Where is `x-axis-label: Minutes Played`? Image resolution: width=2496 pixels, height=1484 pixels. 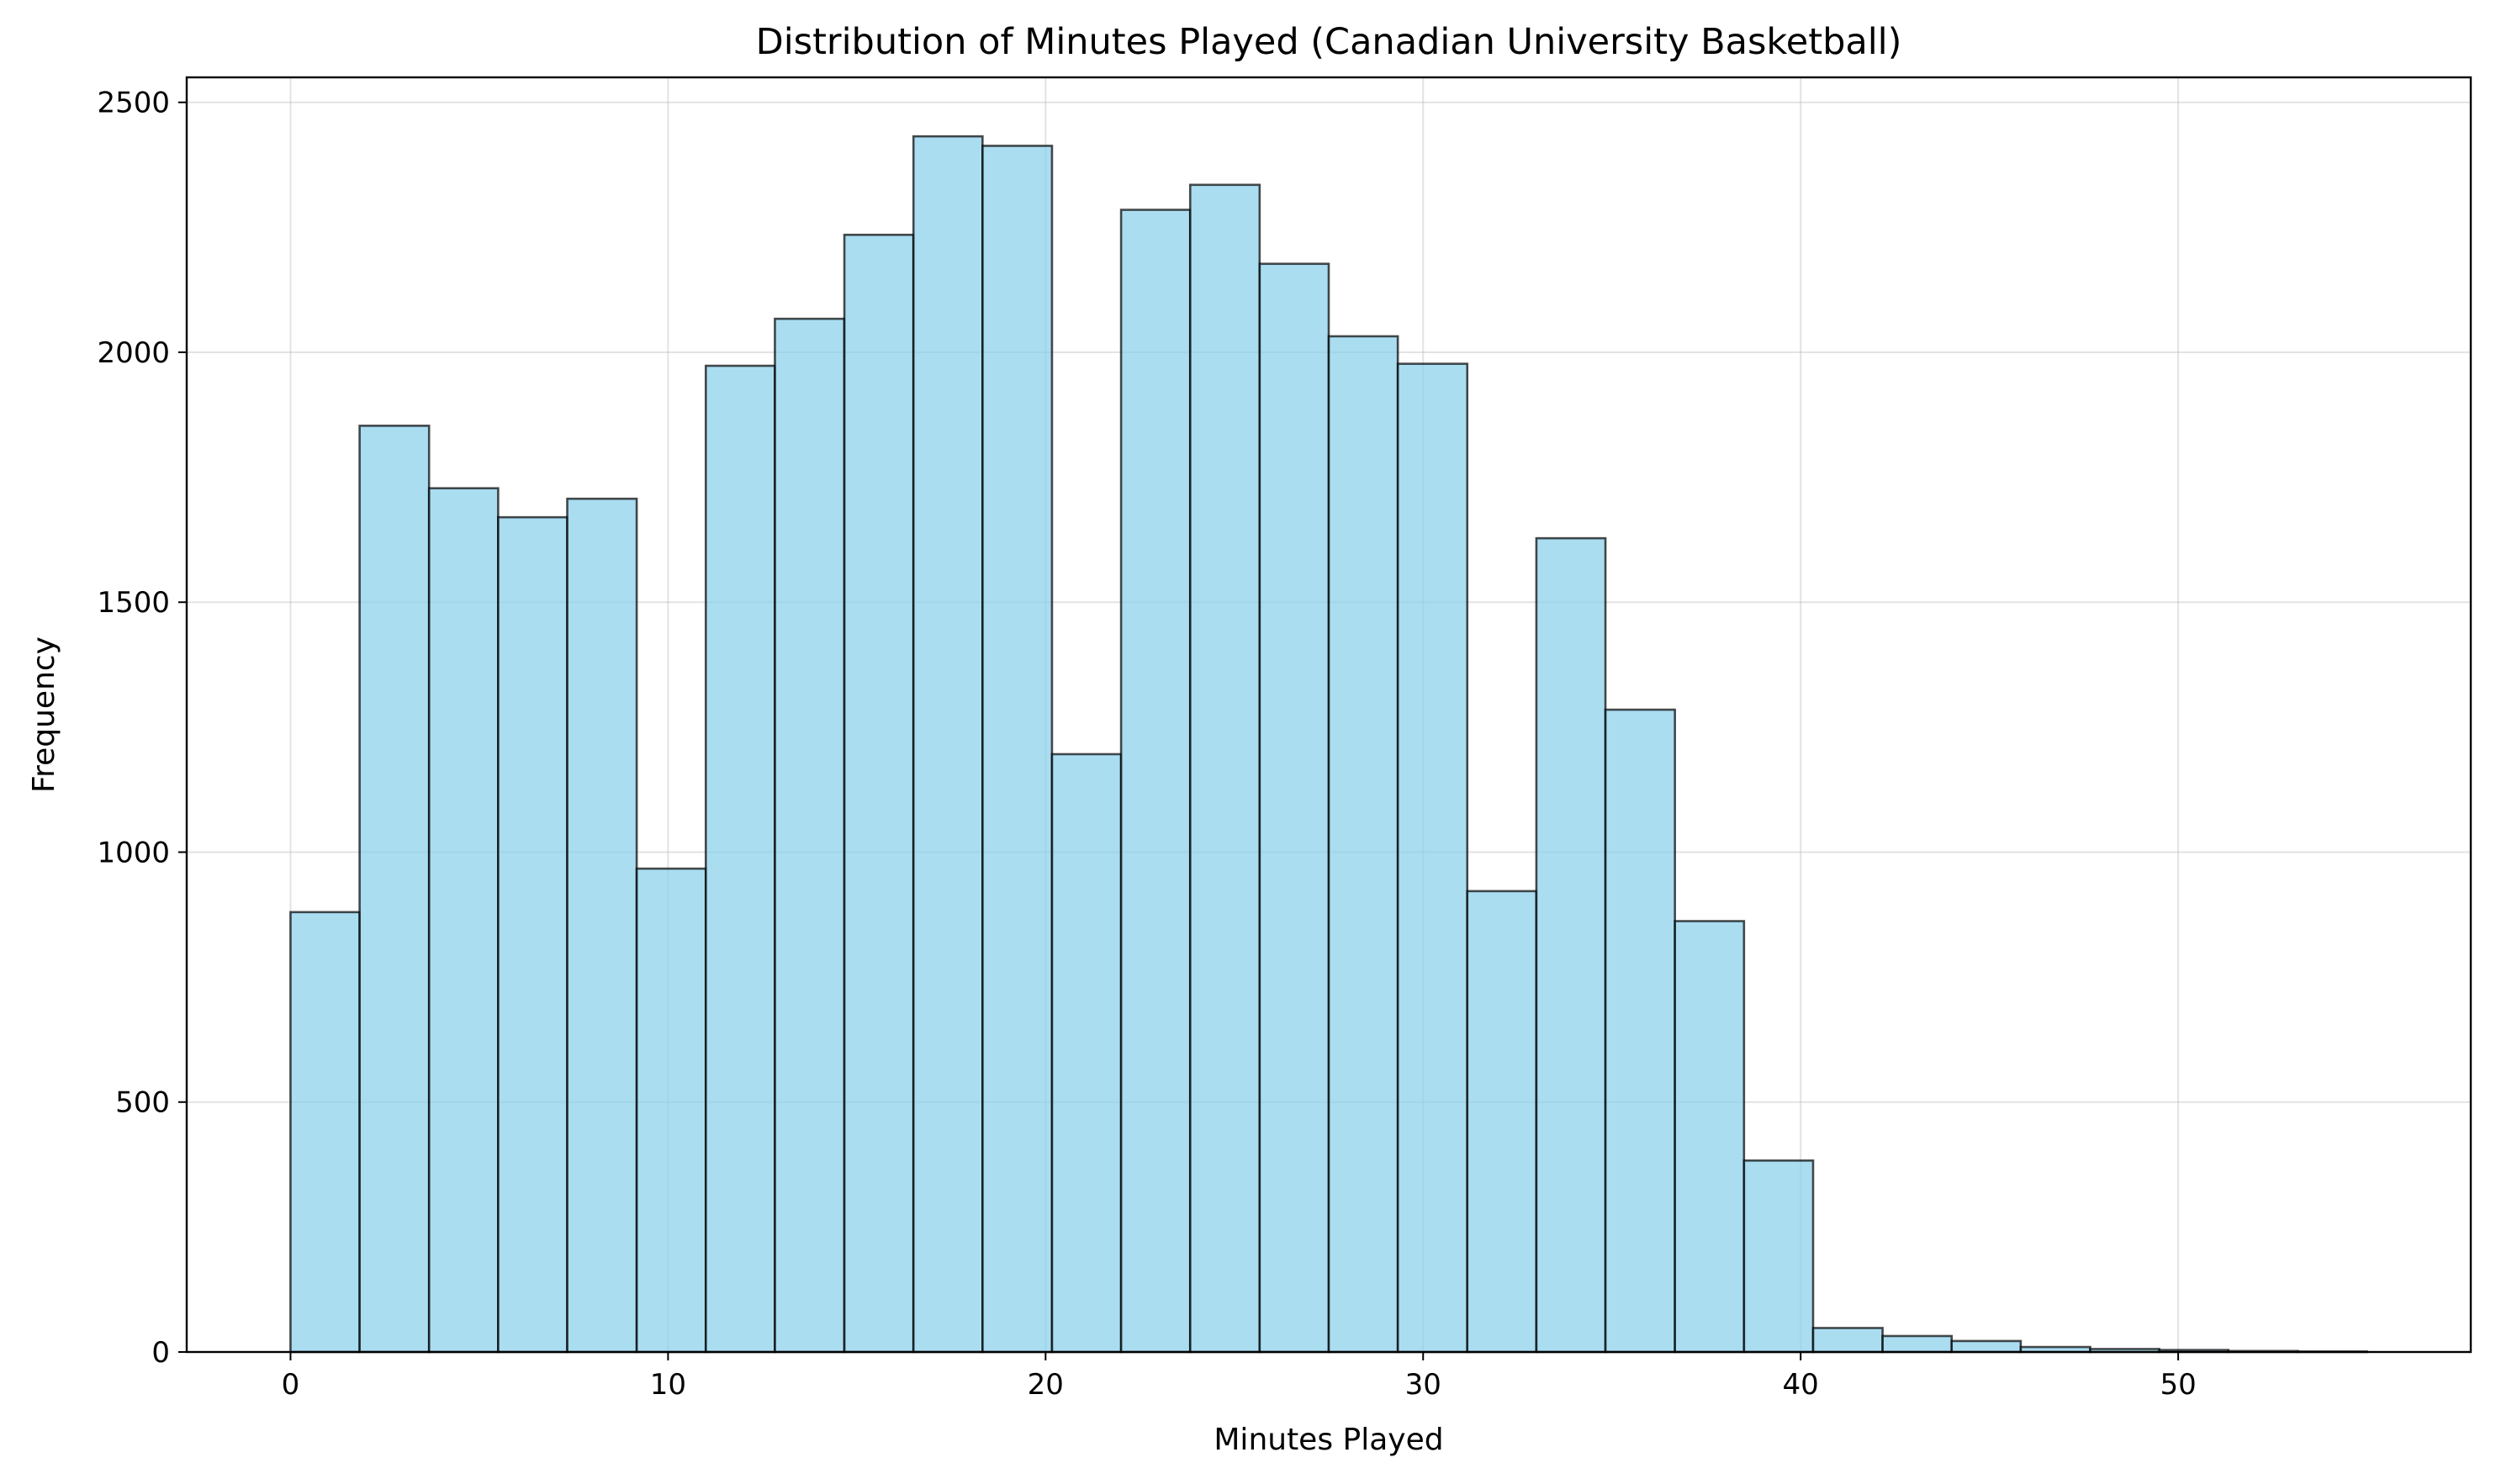 x-axis-label: Minutes Played is located at coordinates (1328, 1440).